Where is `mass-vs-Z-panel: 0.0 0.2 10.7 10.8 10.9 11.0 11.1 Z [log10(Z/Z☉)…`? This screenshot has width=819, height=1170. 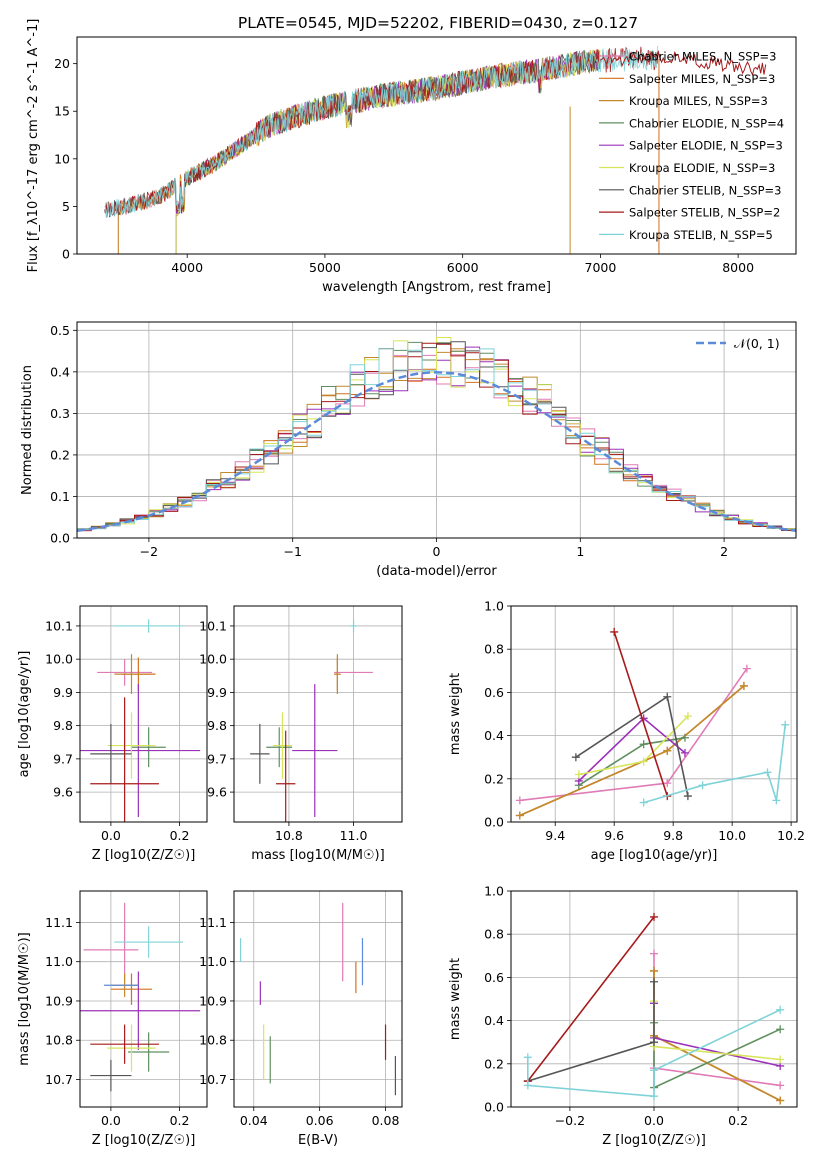
mass-vs-Z-panel: 0.0 0.2 10.7 10.8 10.9 11.0 11.1 Z [log10(Z/Z☉)… is located at coordinates (112, 1019).